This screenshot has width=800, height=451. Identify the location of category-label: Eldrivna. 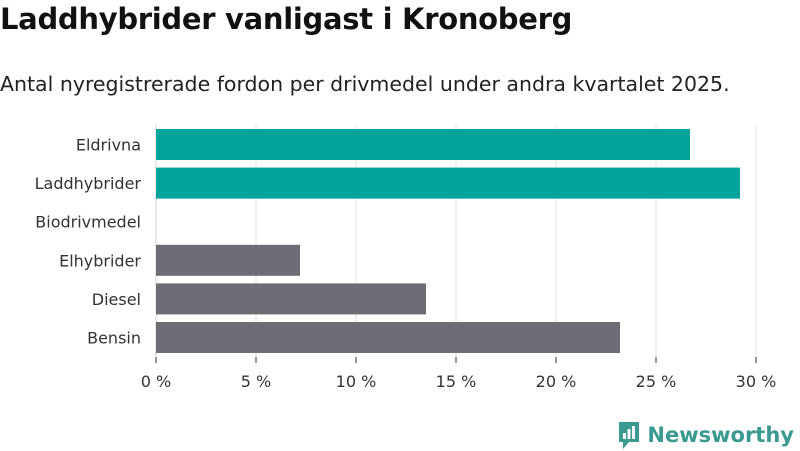
(108, 145).